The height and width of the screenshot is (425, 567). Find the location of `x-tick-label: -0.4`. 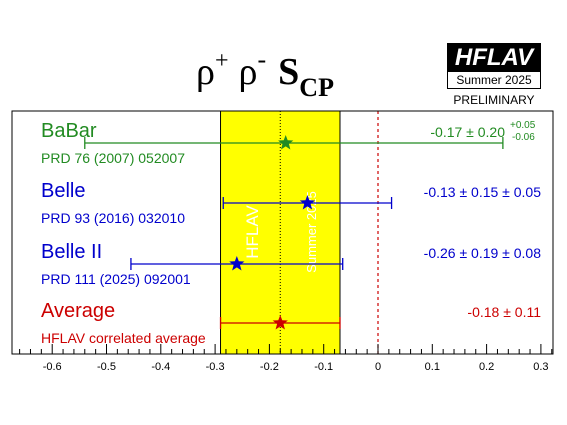

x-tick-label: -0.4 is located at coordinates (160, 367).